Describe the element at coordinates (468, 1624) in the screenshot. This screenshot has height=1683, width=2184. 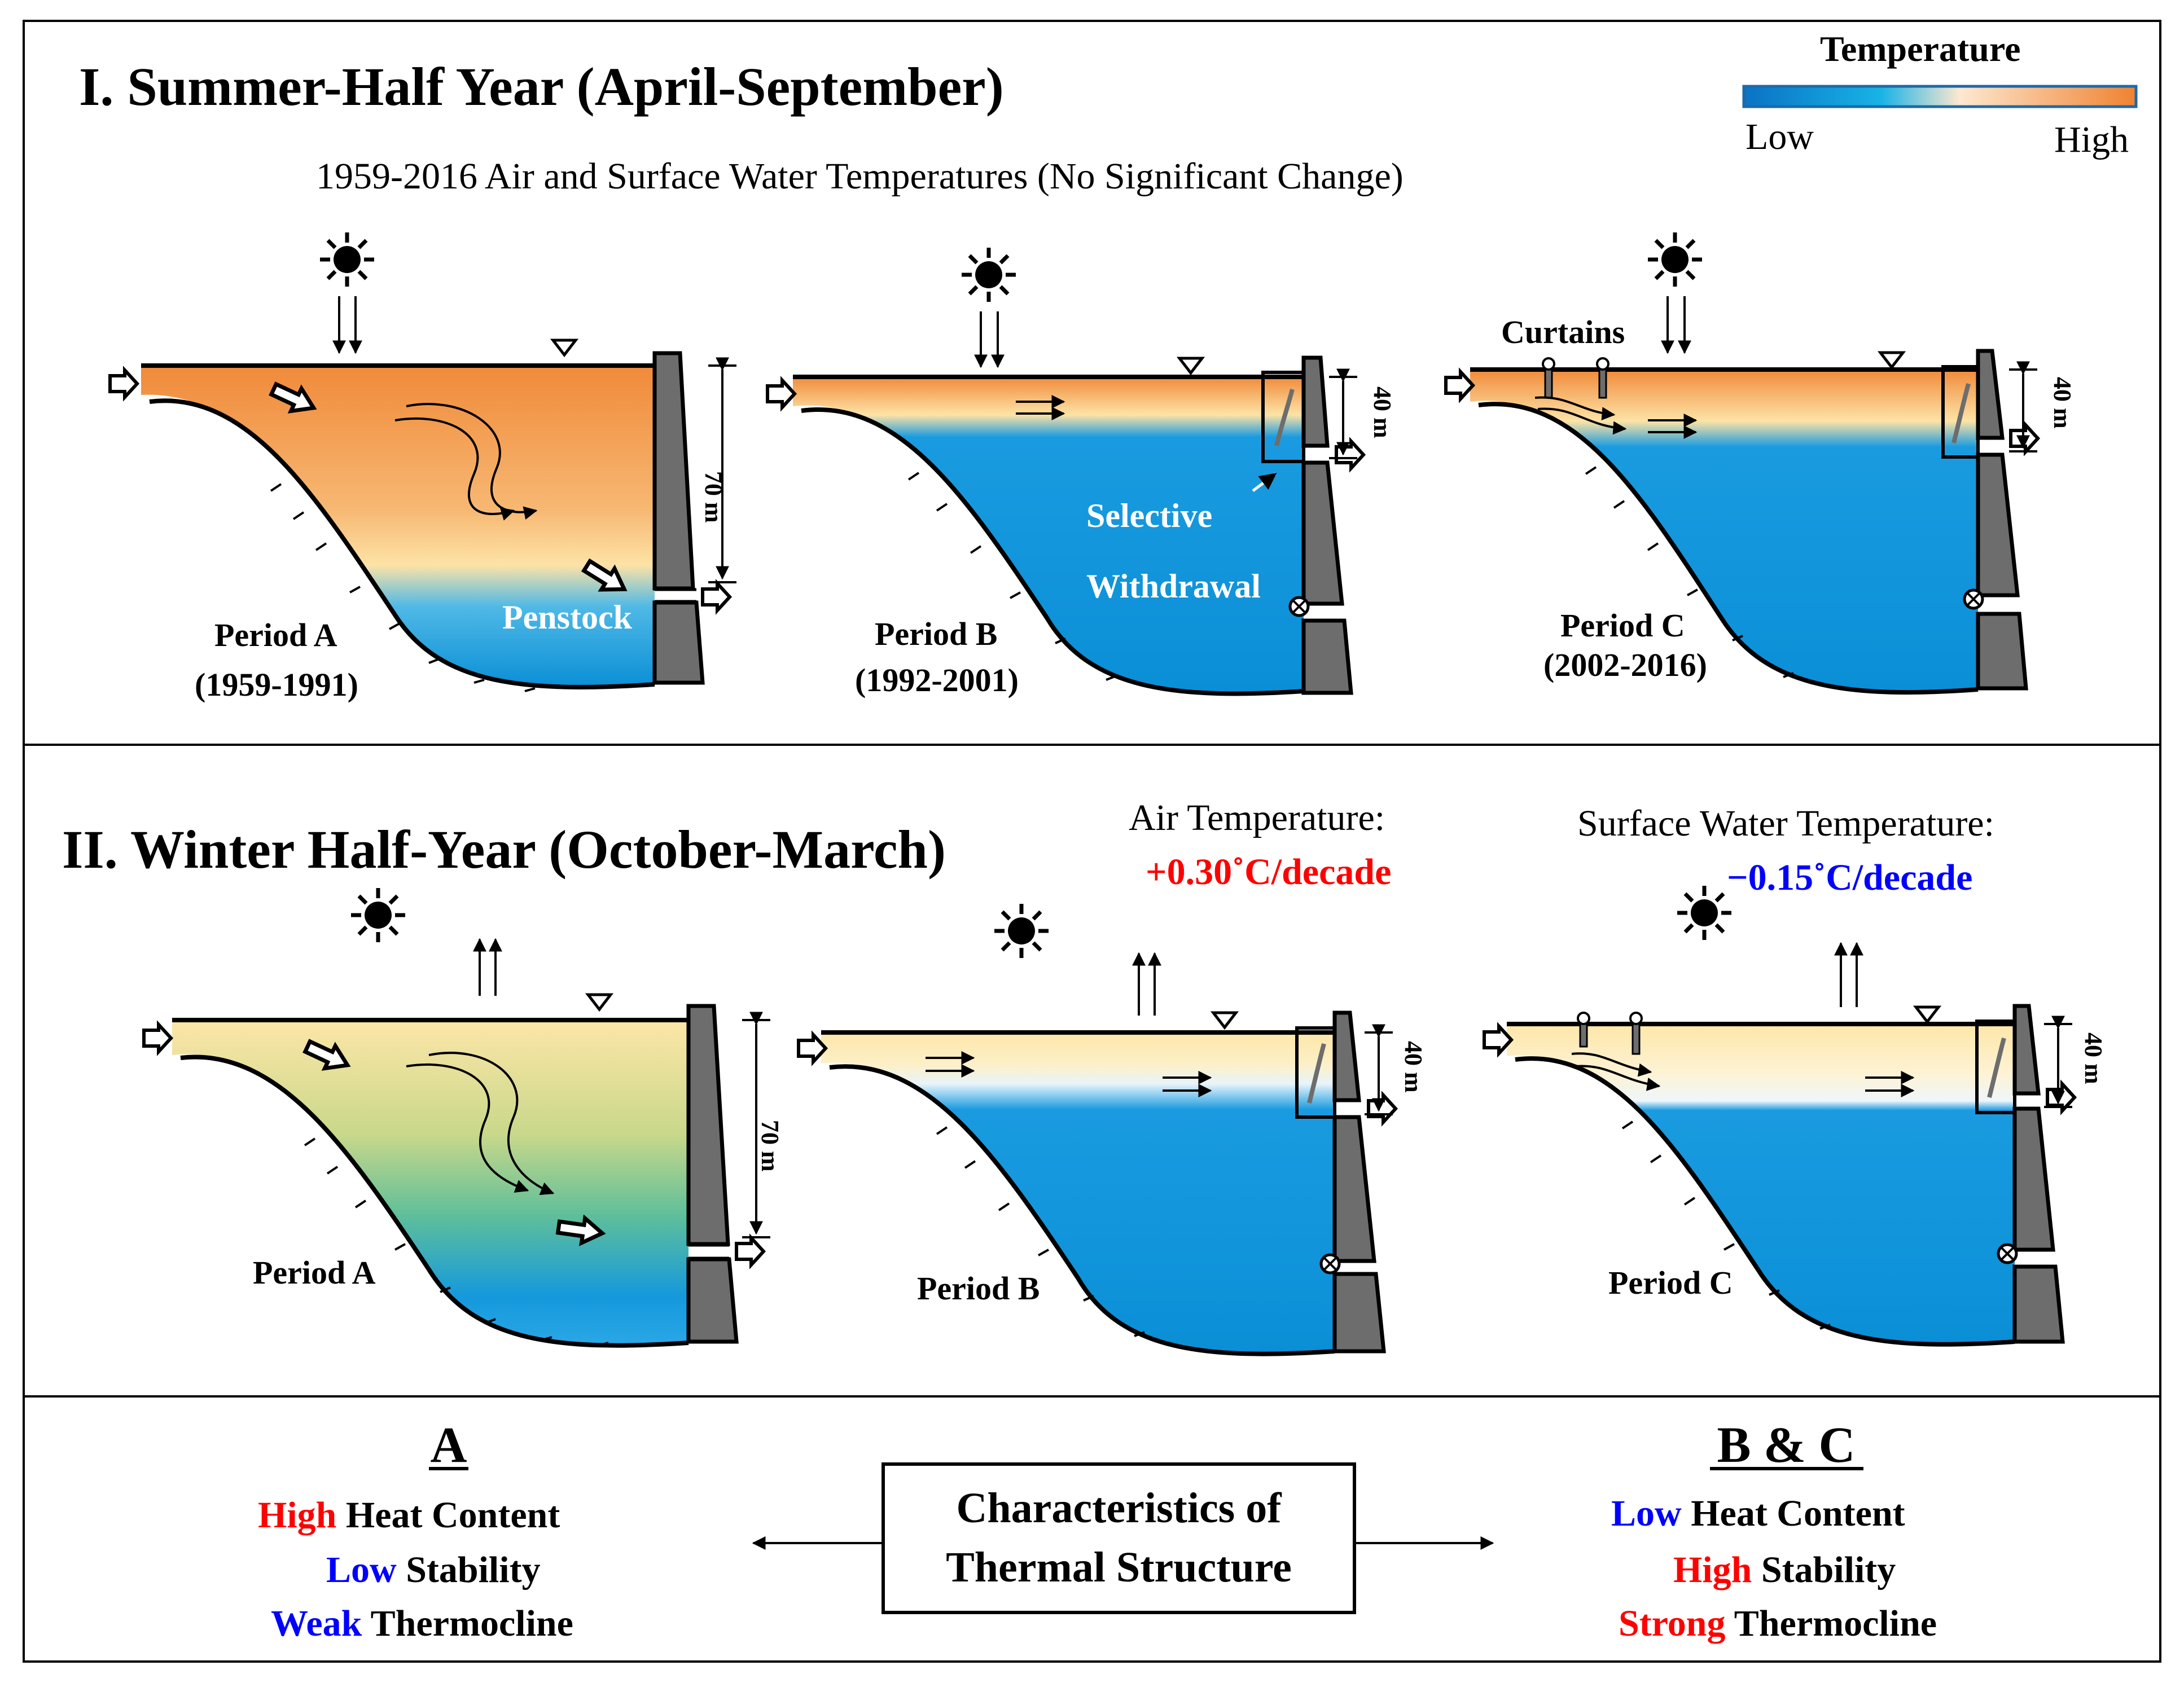
I see `a-line-3-rest: Thermocline` at that location.